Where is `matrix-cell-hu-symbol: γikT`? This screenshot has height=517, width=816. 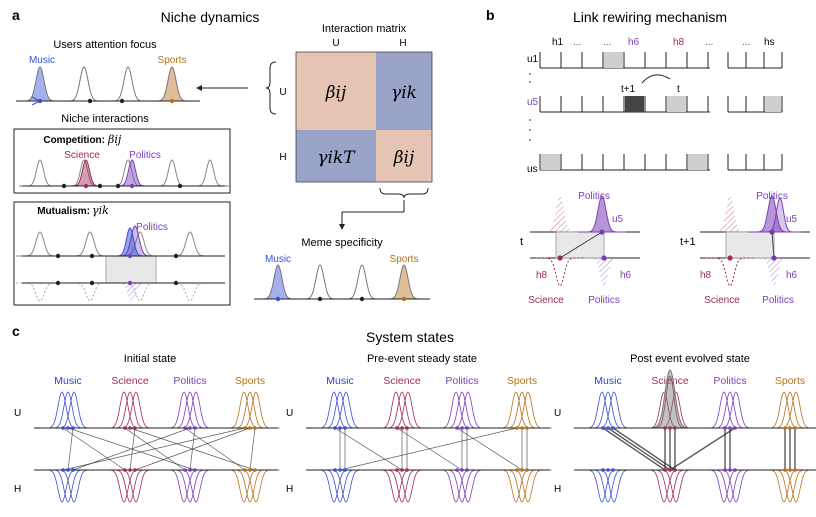
matrix-cell-hu-symbol: γikT is located at coordinates (336, 158).